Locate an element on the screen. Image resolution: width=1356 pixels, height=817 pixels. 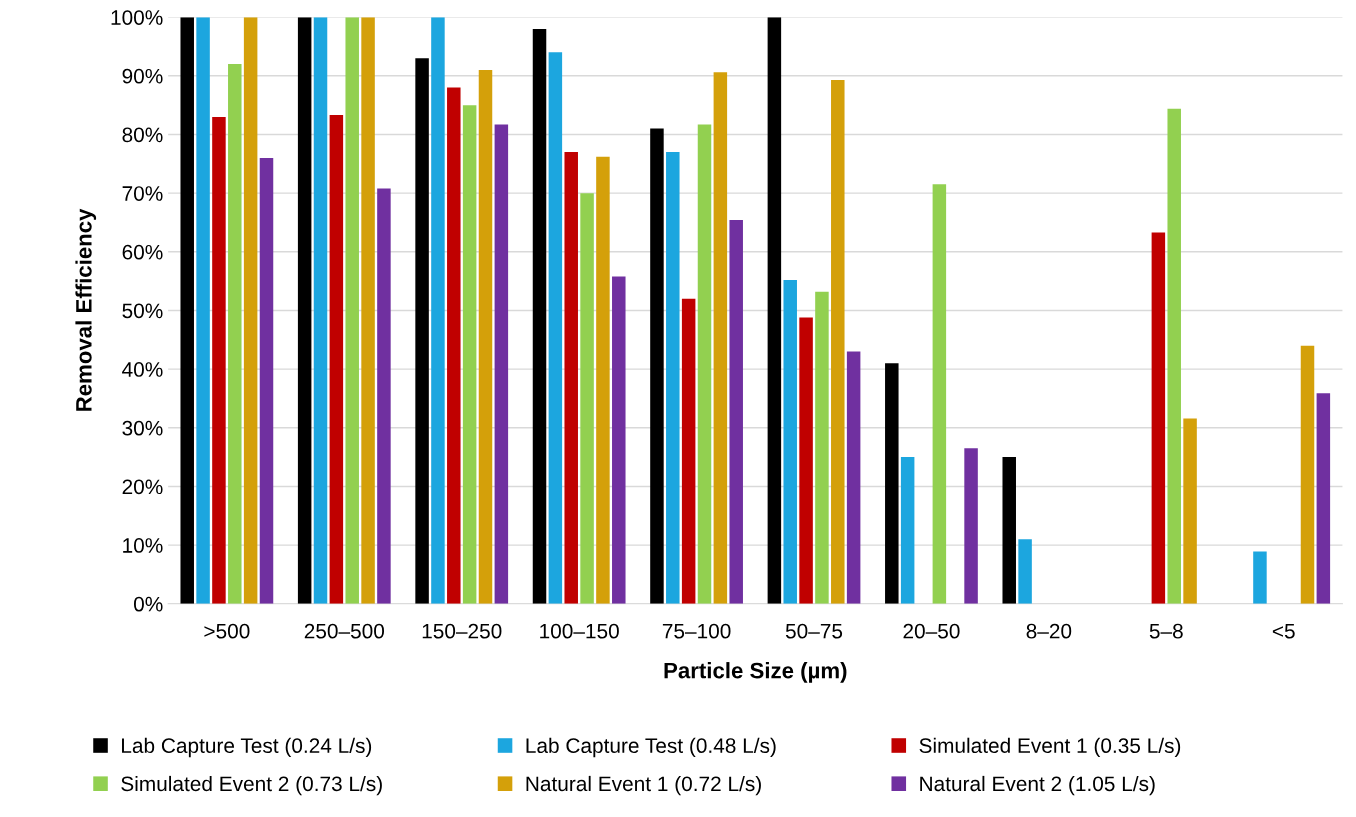
x-tick-label: 75–100 is located at coordinates (696, 631).